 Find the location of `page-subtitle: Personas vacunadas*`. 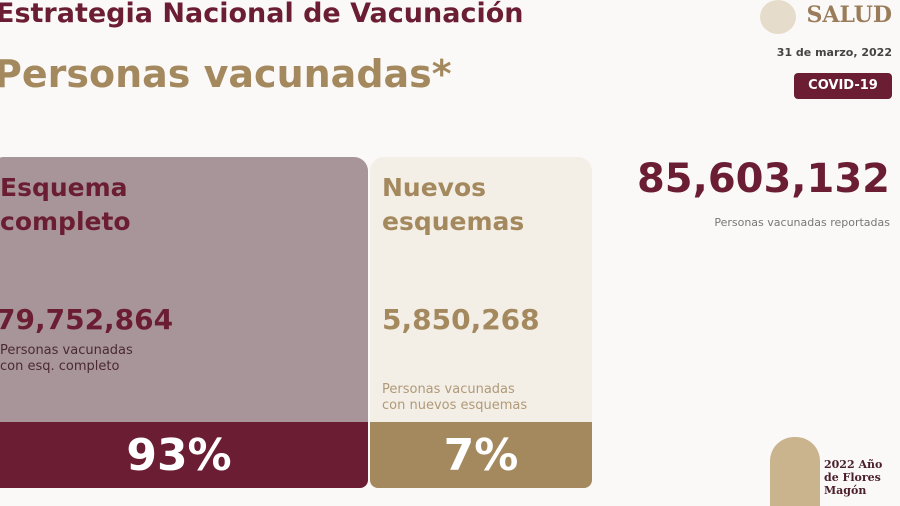

page-subtitle: Personas vacunadas* is located at coordinates (226, 74).